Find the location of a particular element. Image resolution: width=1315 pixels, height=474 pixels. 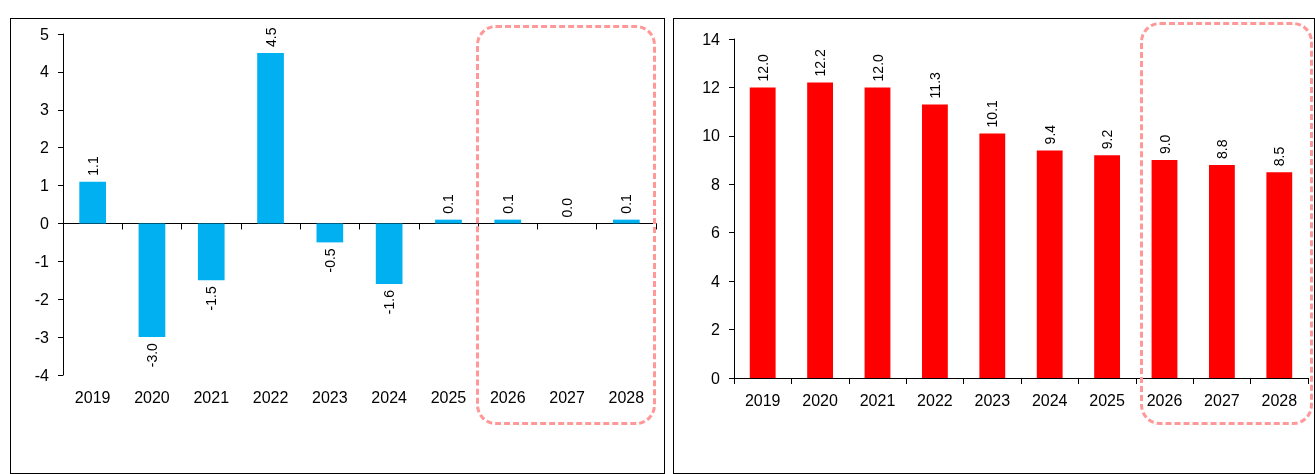

y-tick-label: 6 is located at coordinates (716, 233).